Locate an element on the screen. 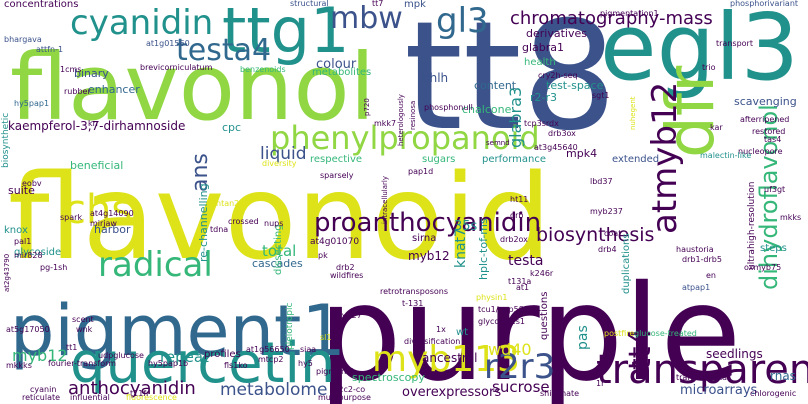  word-concentrations: concentrations is located at coordinates (41, 5).